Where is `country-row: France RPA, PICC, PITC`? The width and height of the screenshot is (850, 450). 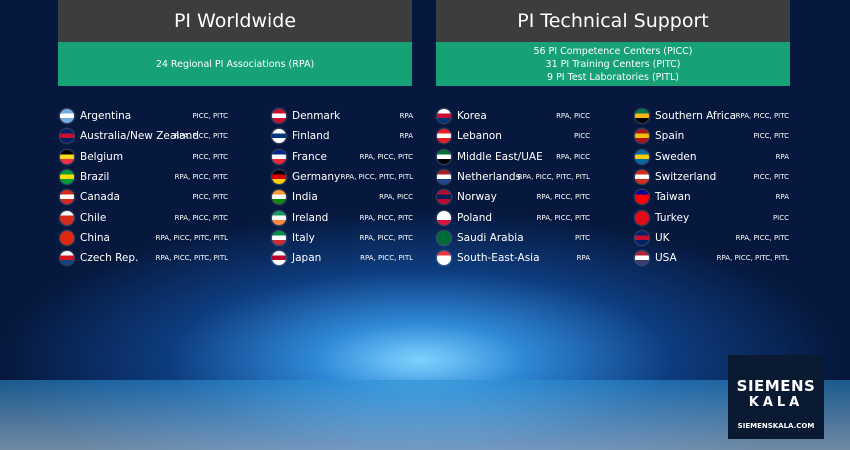 country-row: France RPA, PICC, PITC is located at coordinates (342, 157).